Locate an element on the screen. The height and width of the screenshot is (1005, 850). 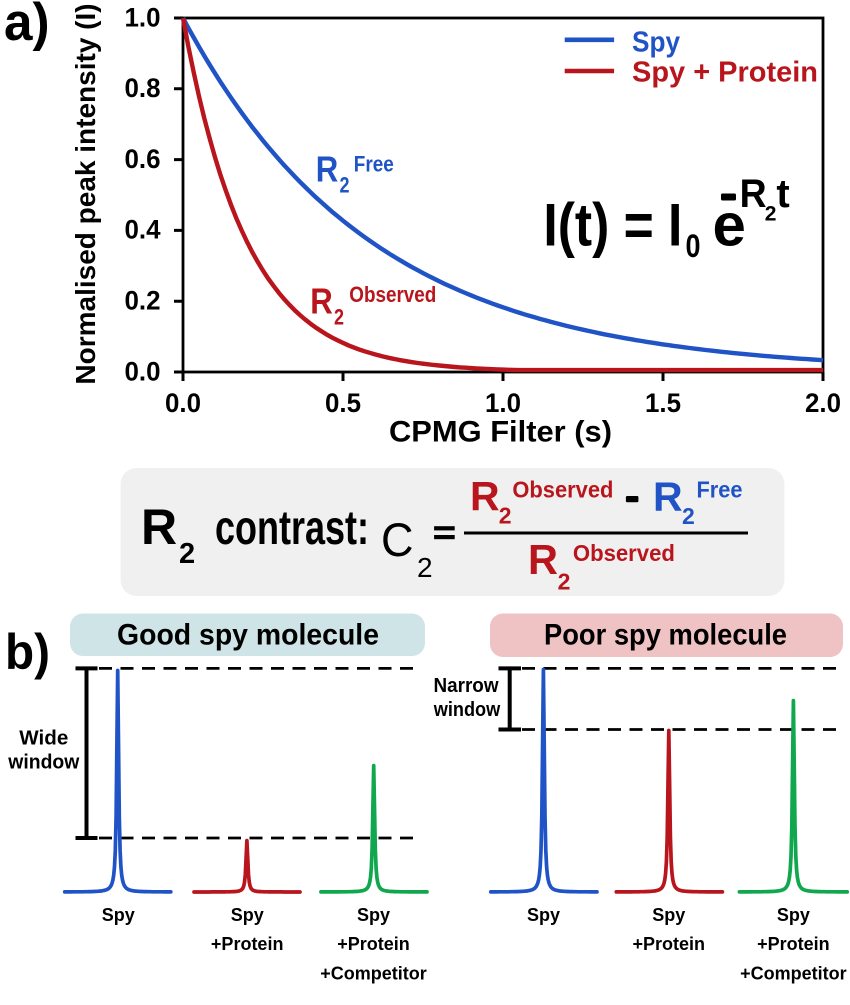
svg-text: Spy + Protein is located at coordinates (725, 72).